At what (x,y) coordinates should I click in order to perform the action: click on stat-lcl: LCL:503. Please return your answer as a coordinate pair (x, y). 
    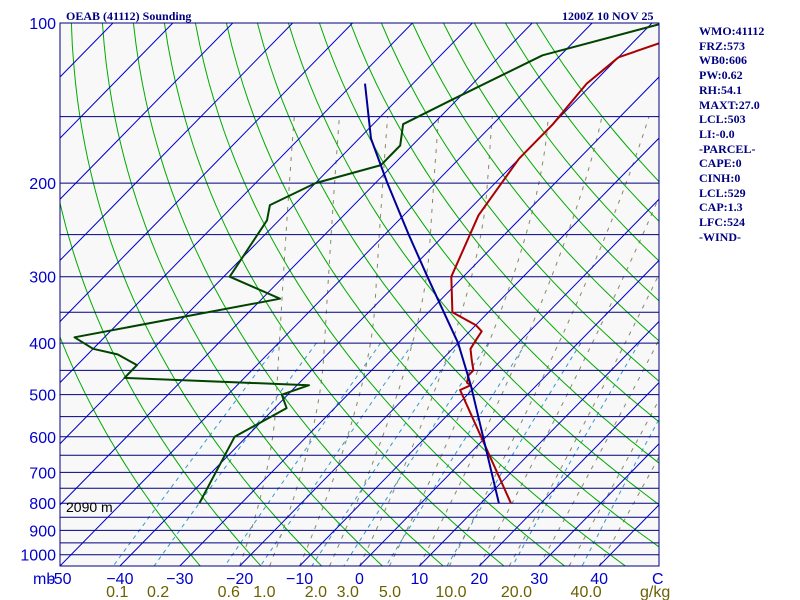
    Looking at the image, I should click on (722, 119).